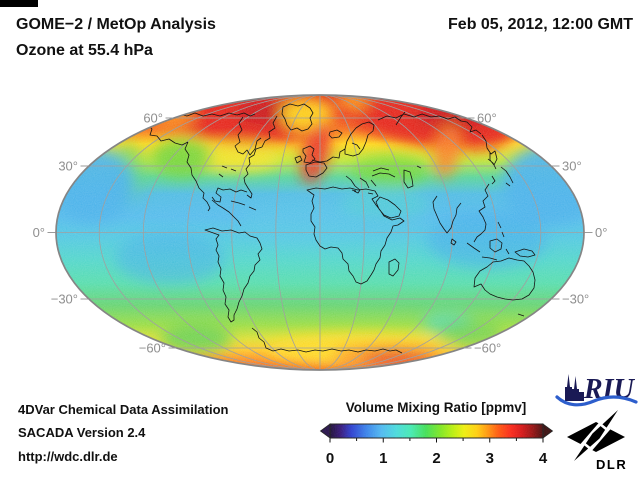 Image resolution: width=640 pixels, height=480 pixels. I want to click on page-subtitle: Ozone at 55.4 hPa, so click(84, 50).